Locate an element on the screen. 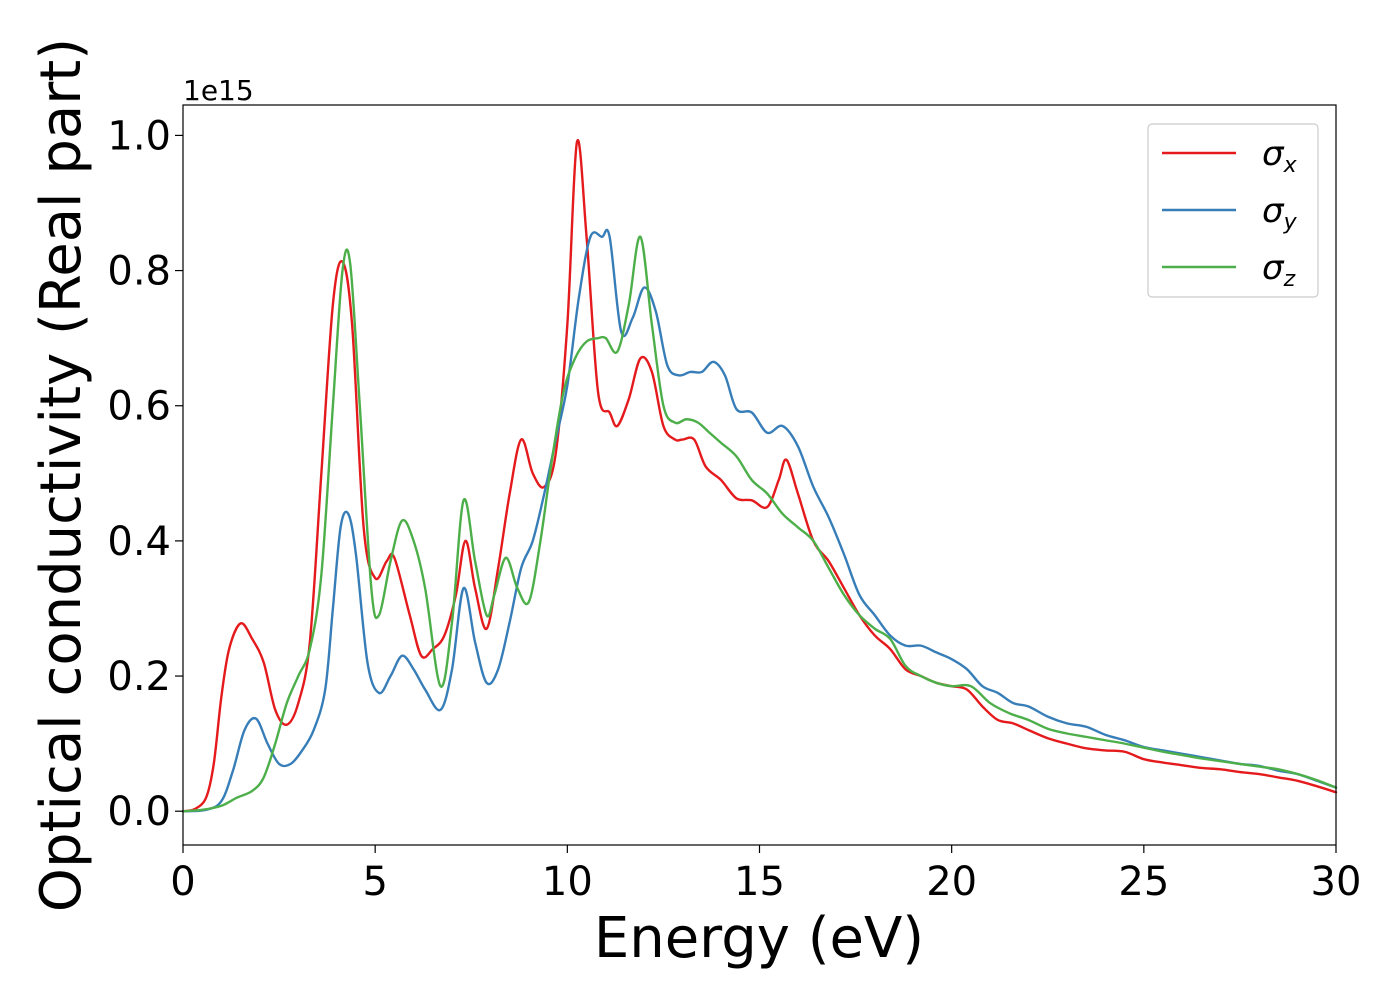 The width and height of the screenshot is (1400, 1000). legend: σx σy σz is located at coordinates (1233, 210).